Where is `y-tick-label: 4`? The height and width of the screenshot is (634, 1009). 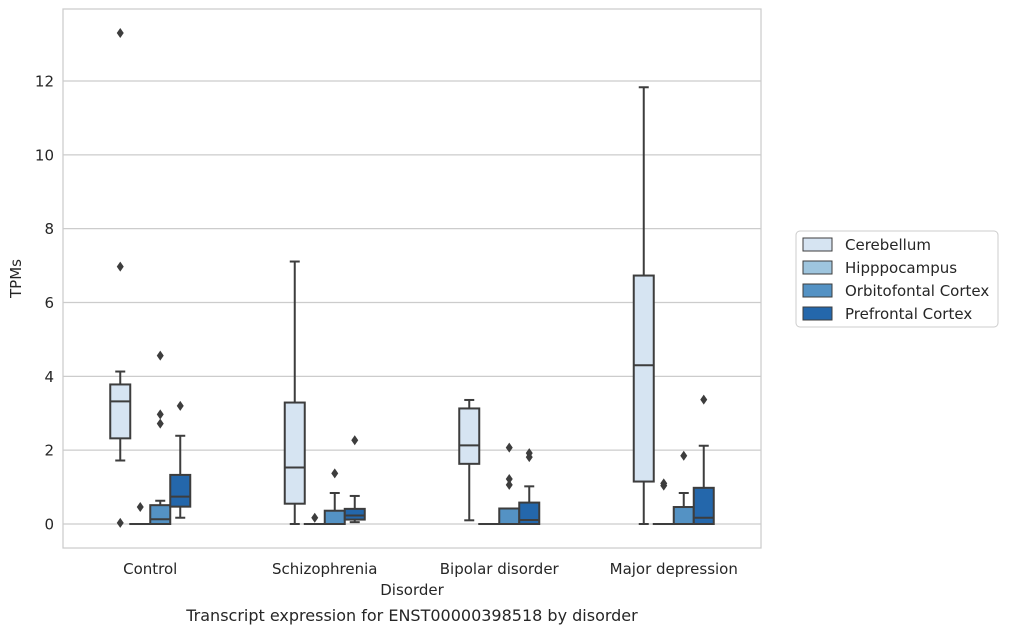
y-tick-label: 4 is located at coordinates (49, 377).